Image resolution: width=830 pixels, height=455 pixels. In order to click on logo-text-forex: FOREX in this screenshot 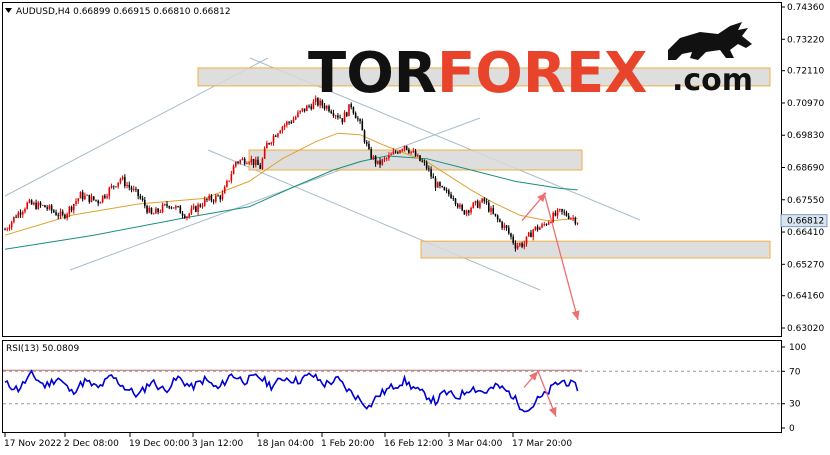, I will do `click(542, 73)`.